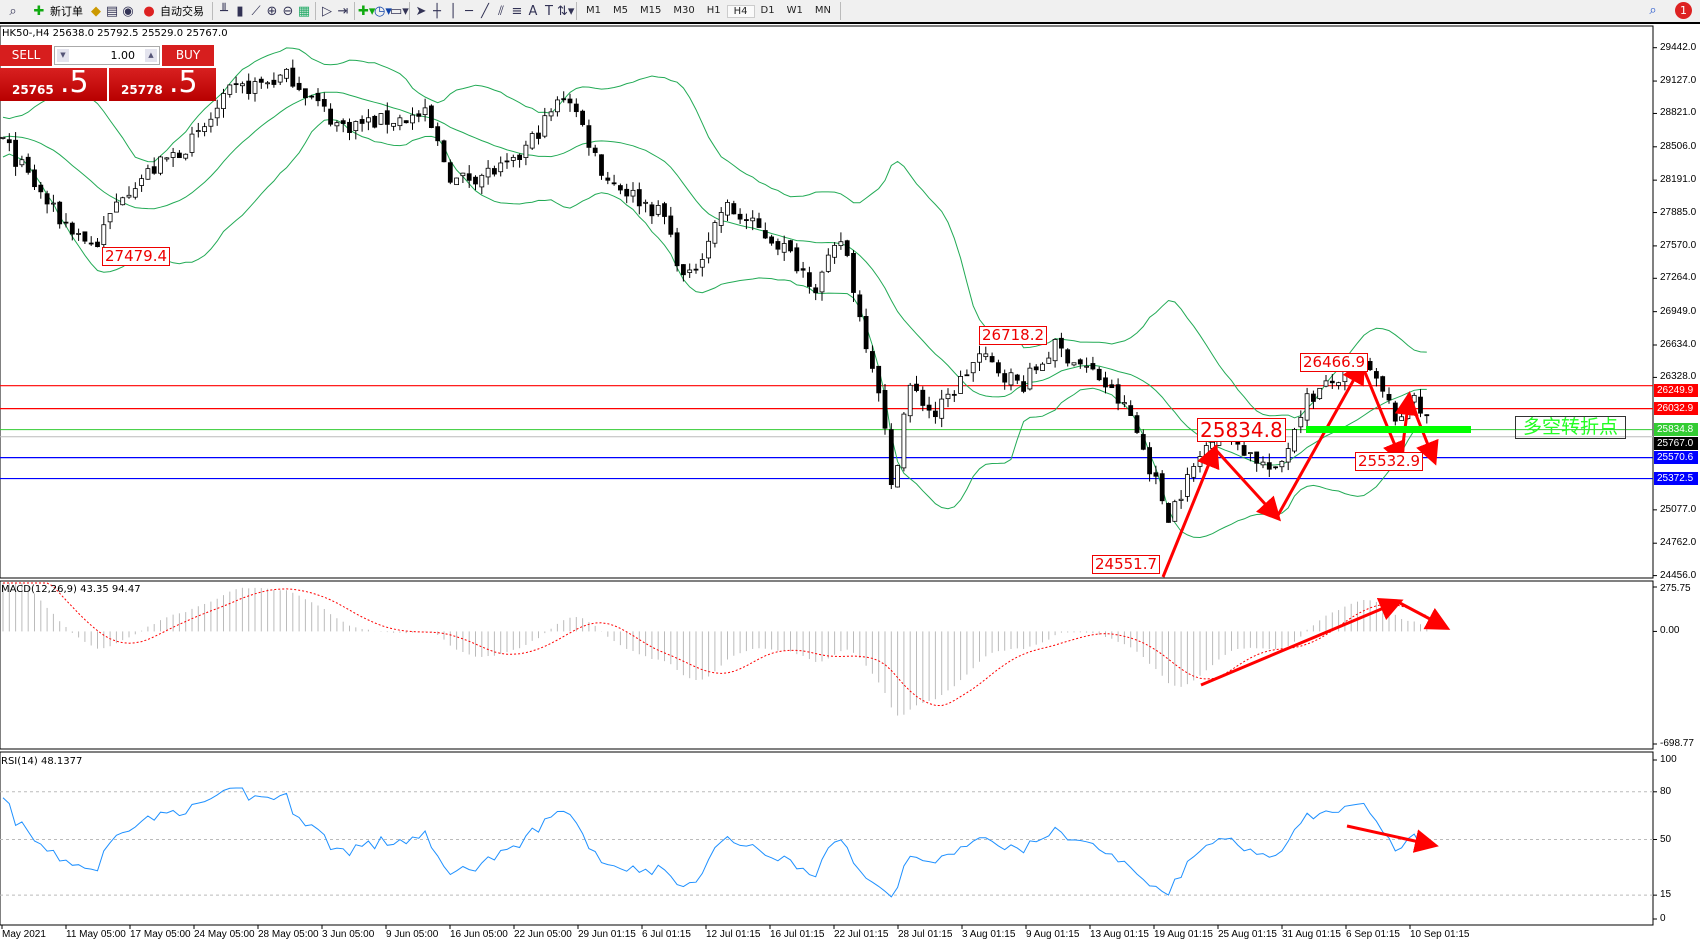 The height and width of the screenshot is (942, 1700). I want to click on timeframe-m5: M5, so click(620, 10).